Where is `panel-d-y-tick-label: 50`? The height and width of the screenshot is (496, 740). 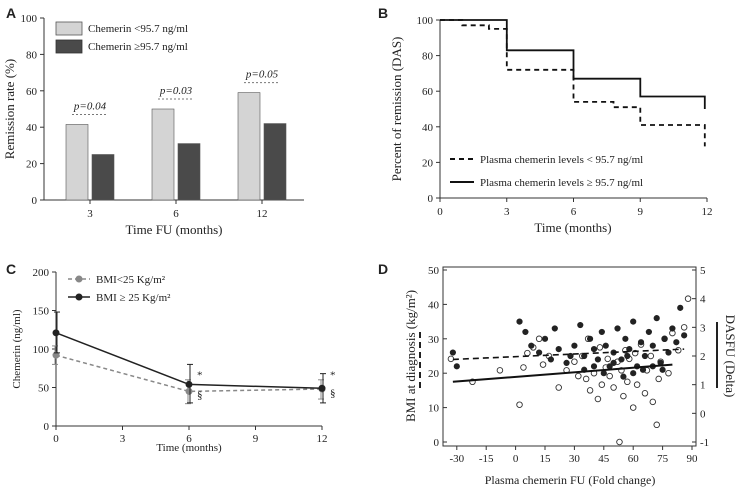 panel-d-y-tick-label: 50 is located at coordinates (434, 271).